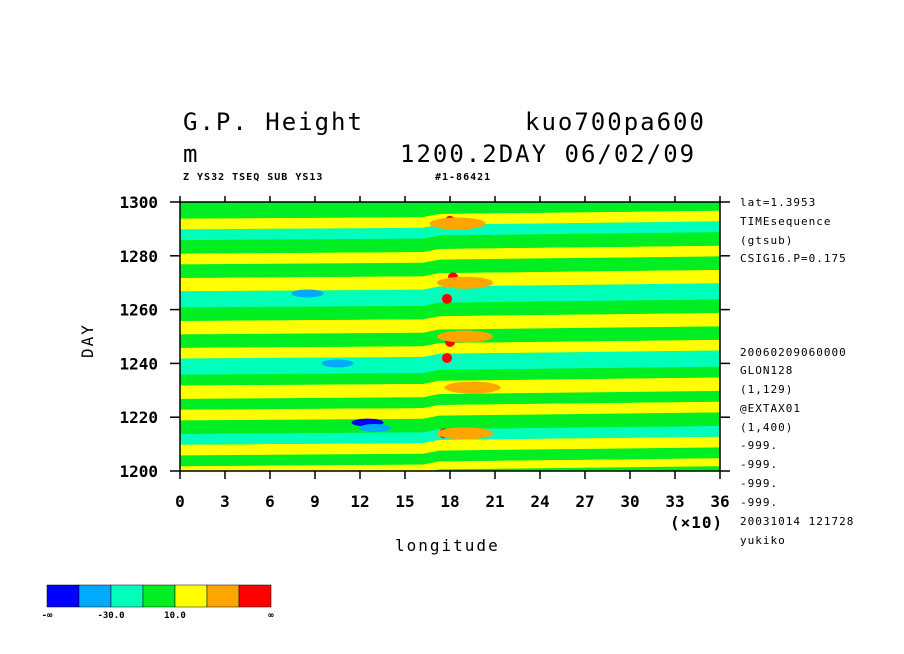 The image size is (904, 654). What do you see at coordinates (615, 122) in the screenshot?
I see `experiment-name: kuo700pa600` at bounding box center [615, 122].